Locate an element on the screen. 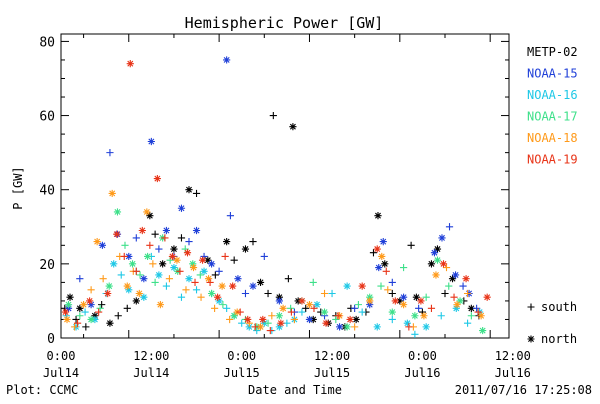 The image size is (600, 404). y-tick-label: 80 is located at coordinates (47, 42).